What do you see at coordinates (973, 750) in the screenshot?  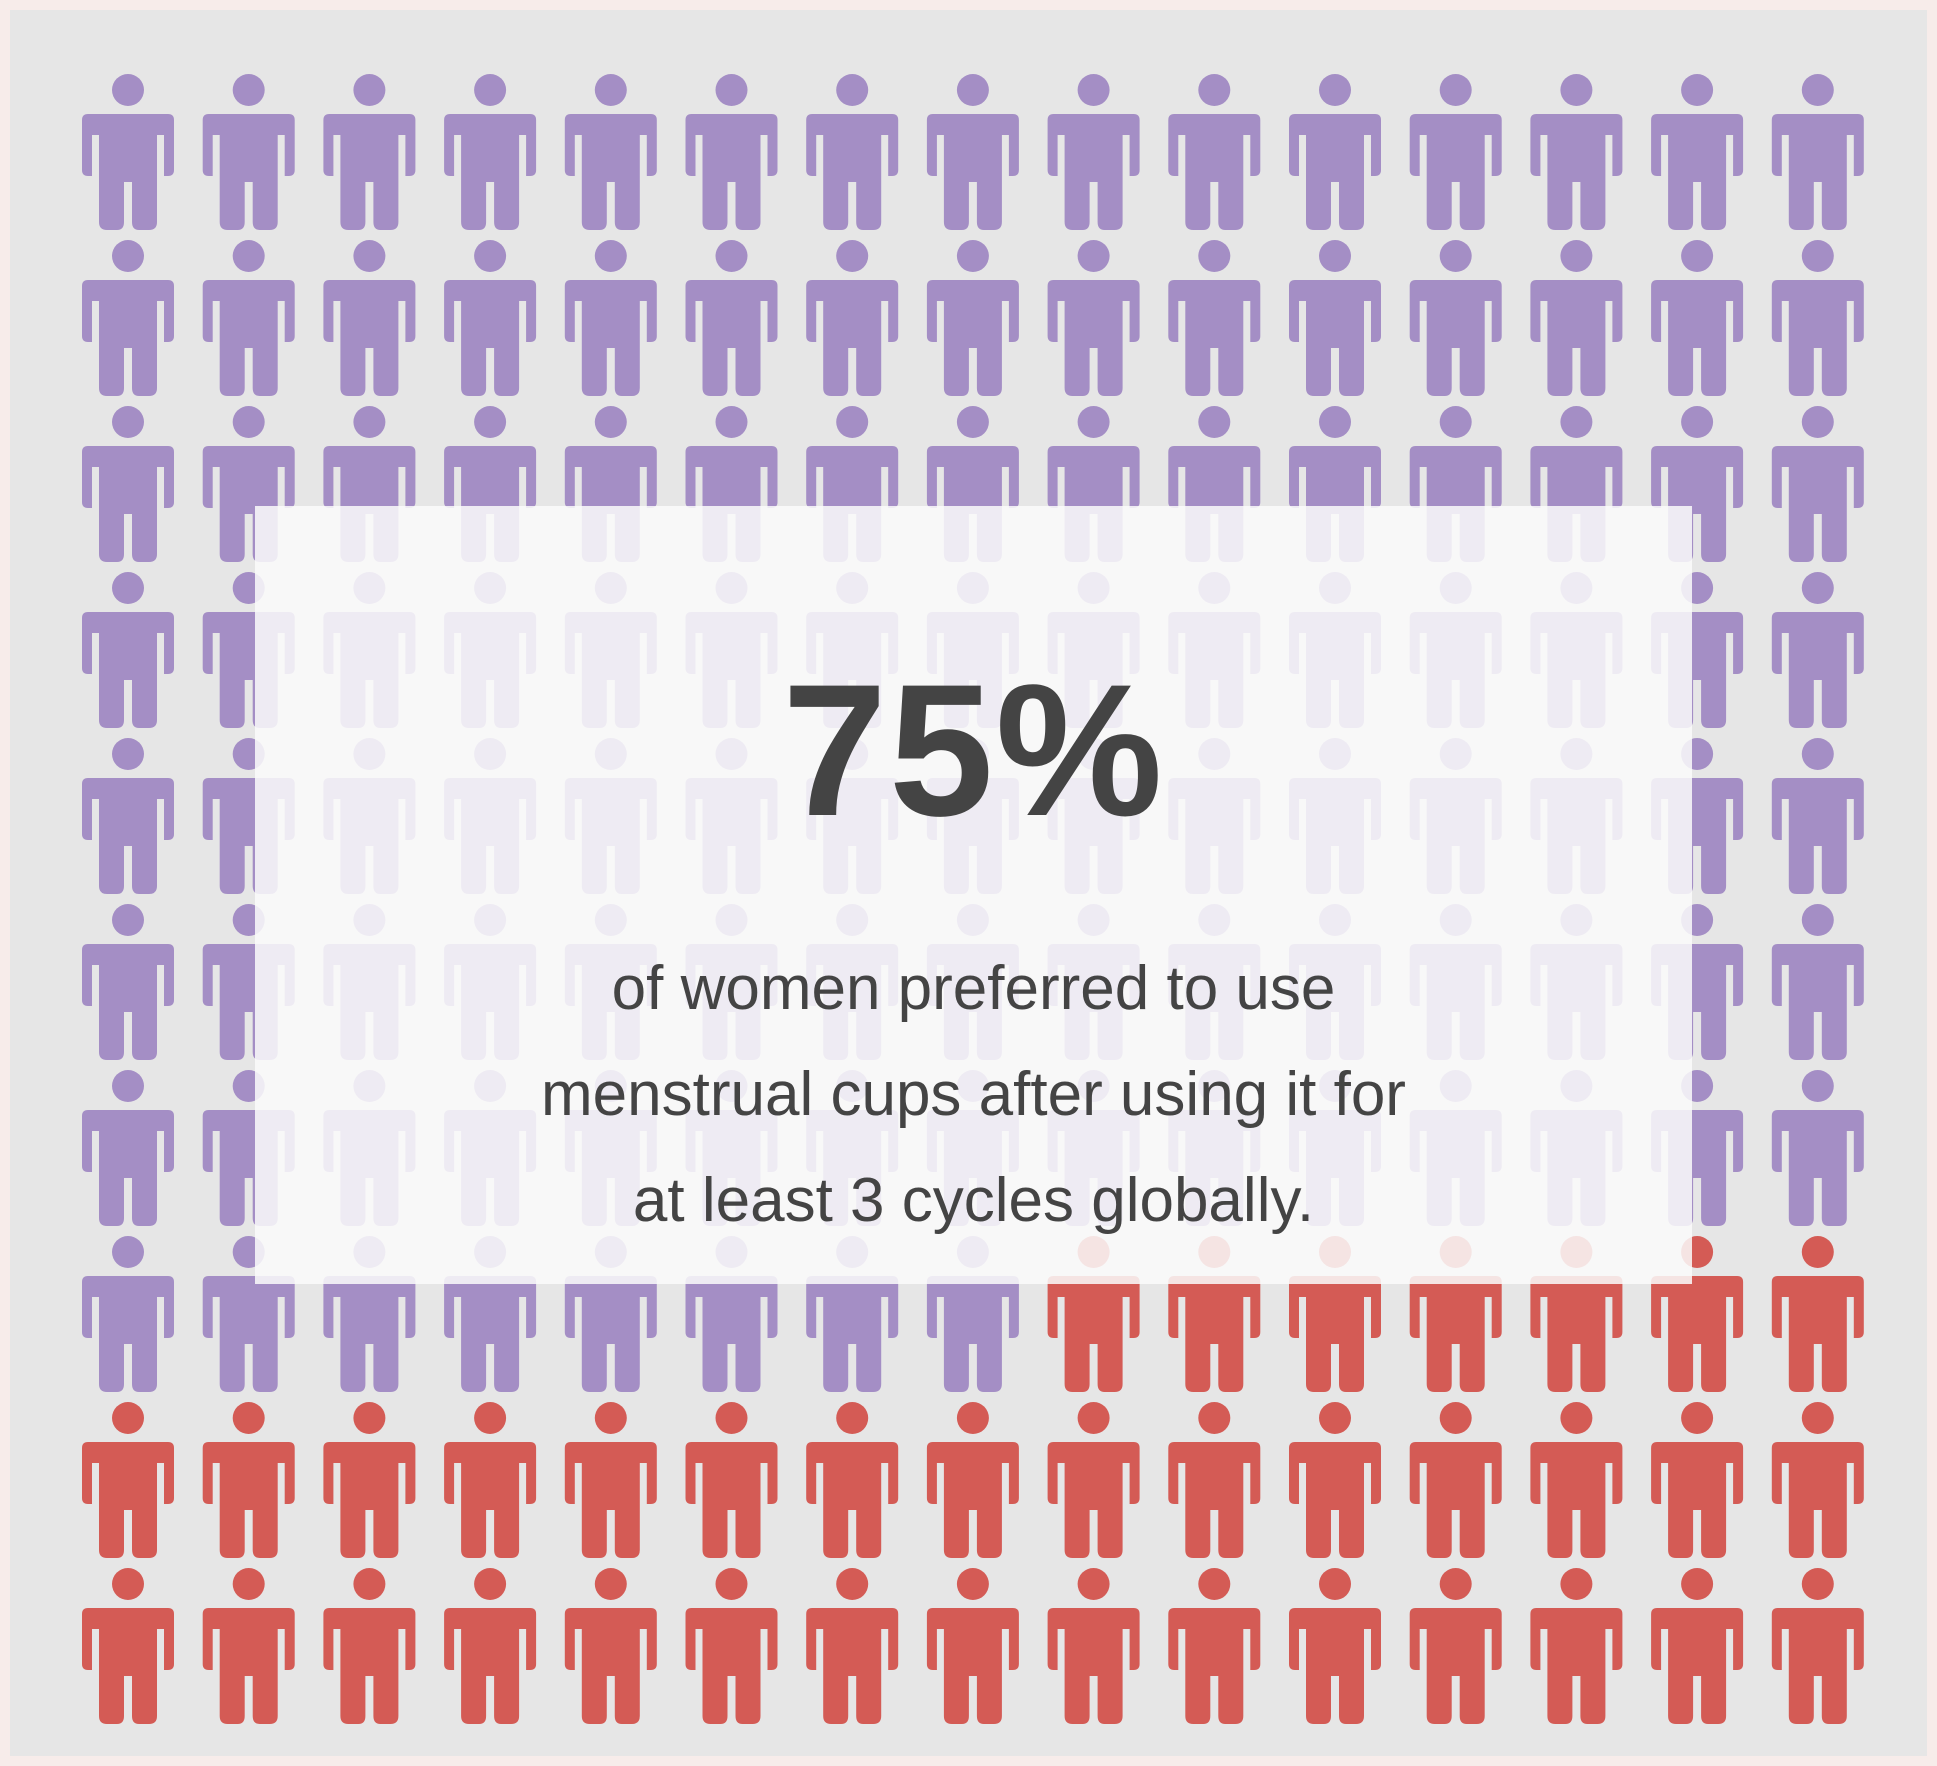 I see `stat-value: 75%` at bounding box center [973, 750].